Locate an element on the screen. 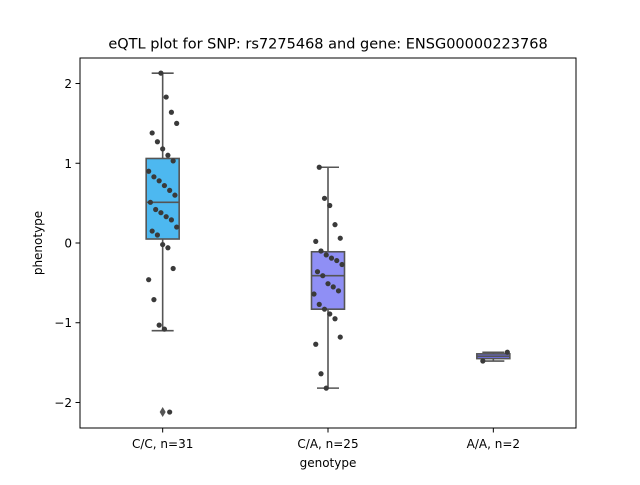 The width and height of the screenshot is (640, 485). outlier-marker is located at coordinates (162, 412).